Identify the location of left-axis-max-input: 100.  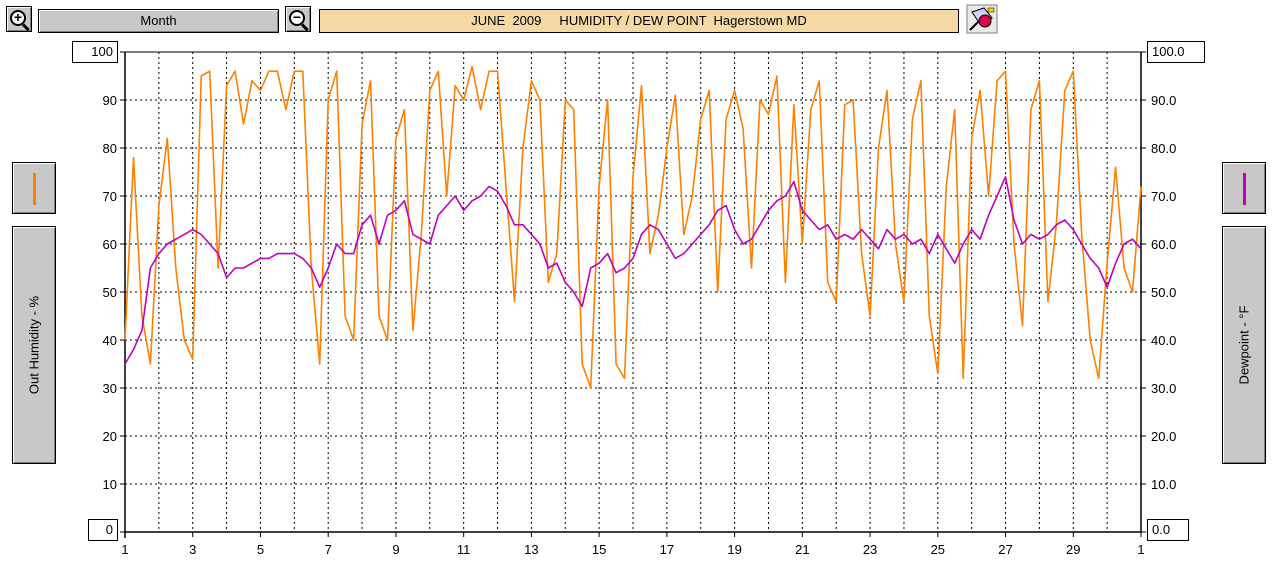
(95, 52).